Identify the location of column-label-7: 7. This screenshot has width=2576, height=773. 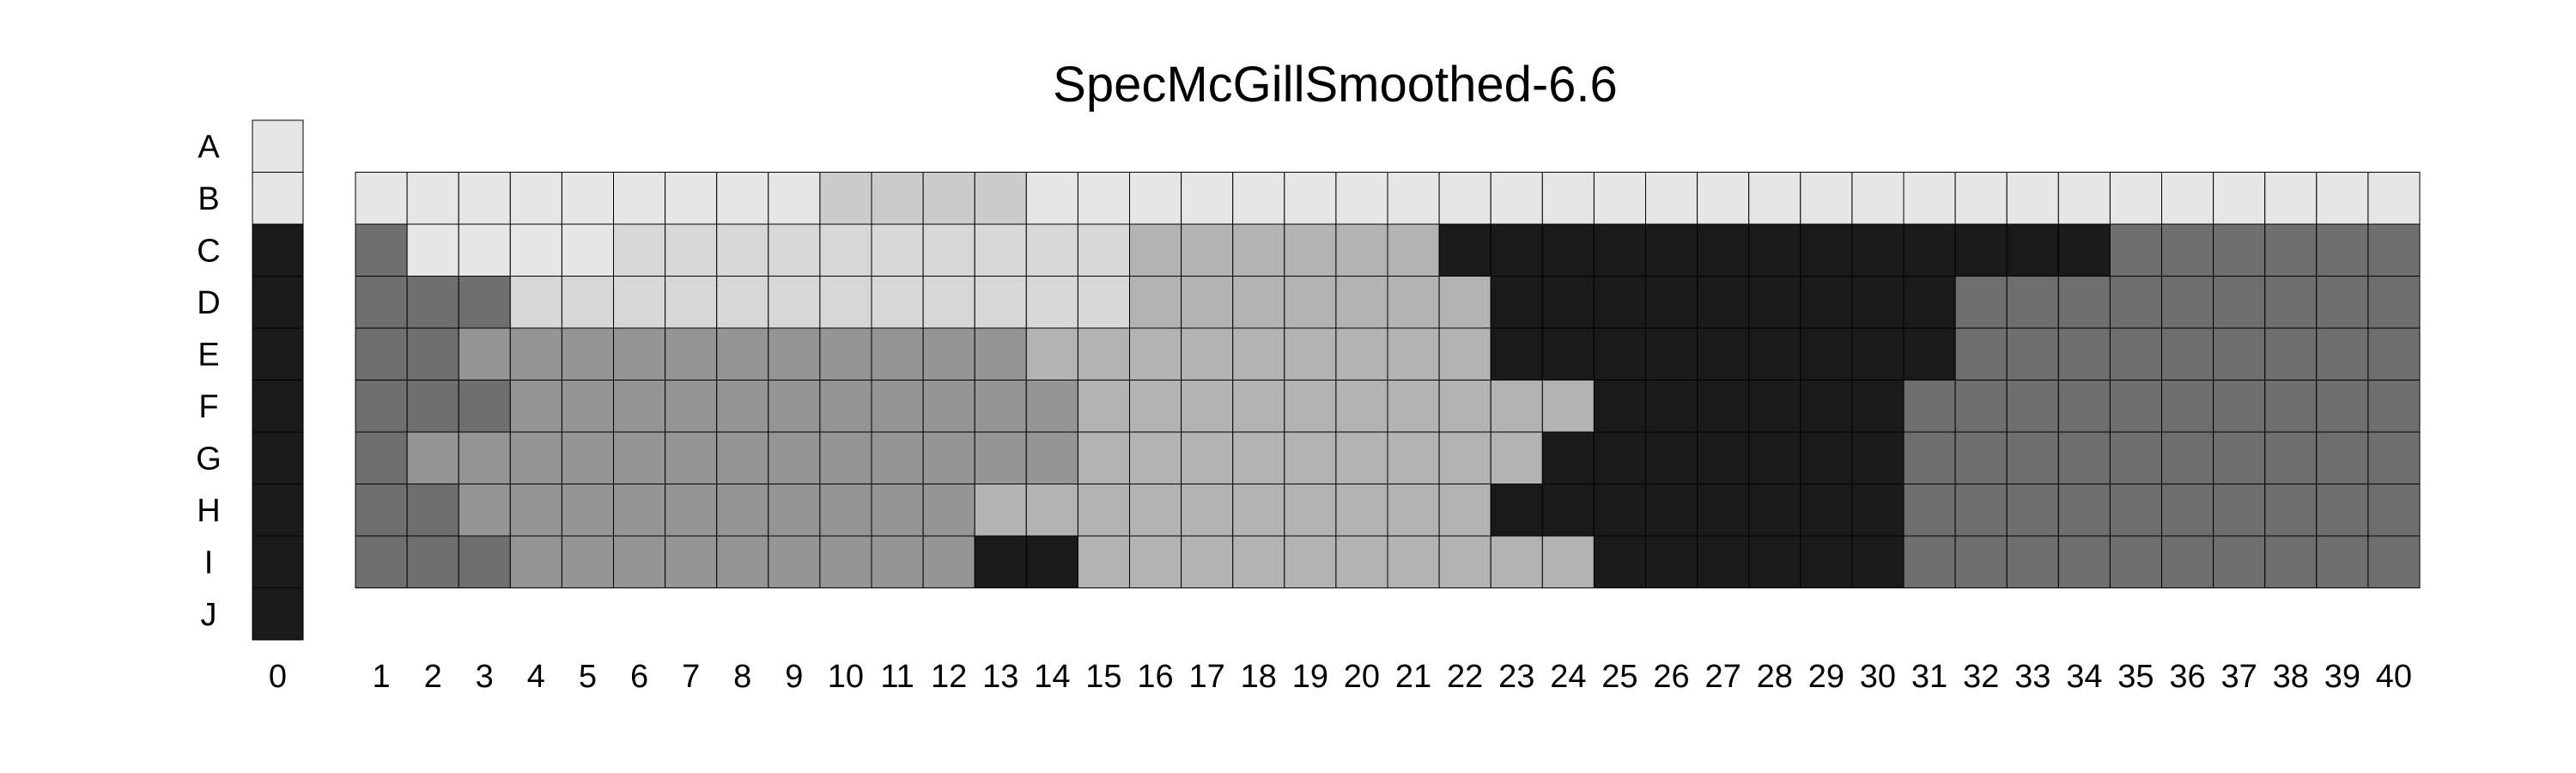
(691, 677).